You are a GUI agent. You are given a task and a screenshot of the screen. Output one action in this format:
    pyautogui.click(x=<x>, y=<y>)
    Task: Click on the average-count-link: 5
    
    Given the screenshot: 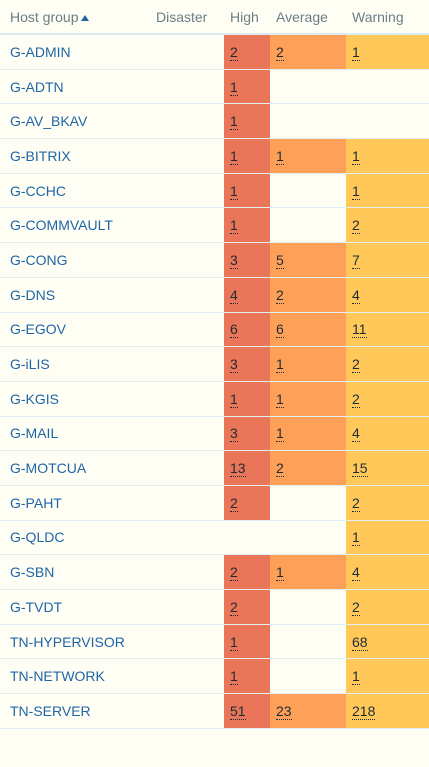 What is the action you would take?
    pyautogui.click(x=280, y=260)
    